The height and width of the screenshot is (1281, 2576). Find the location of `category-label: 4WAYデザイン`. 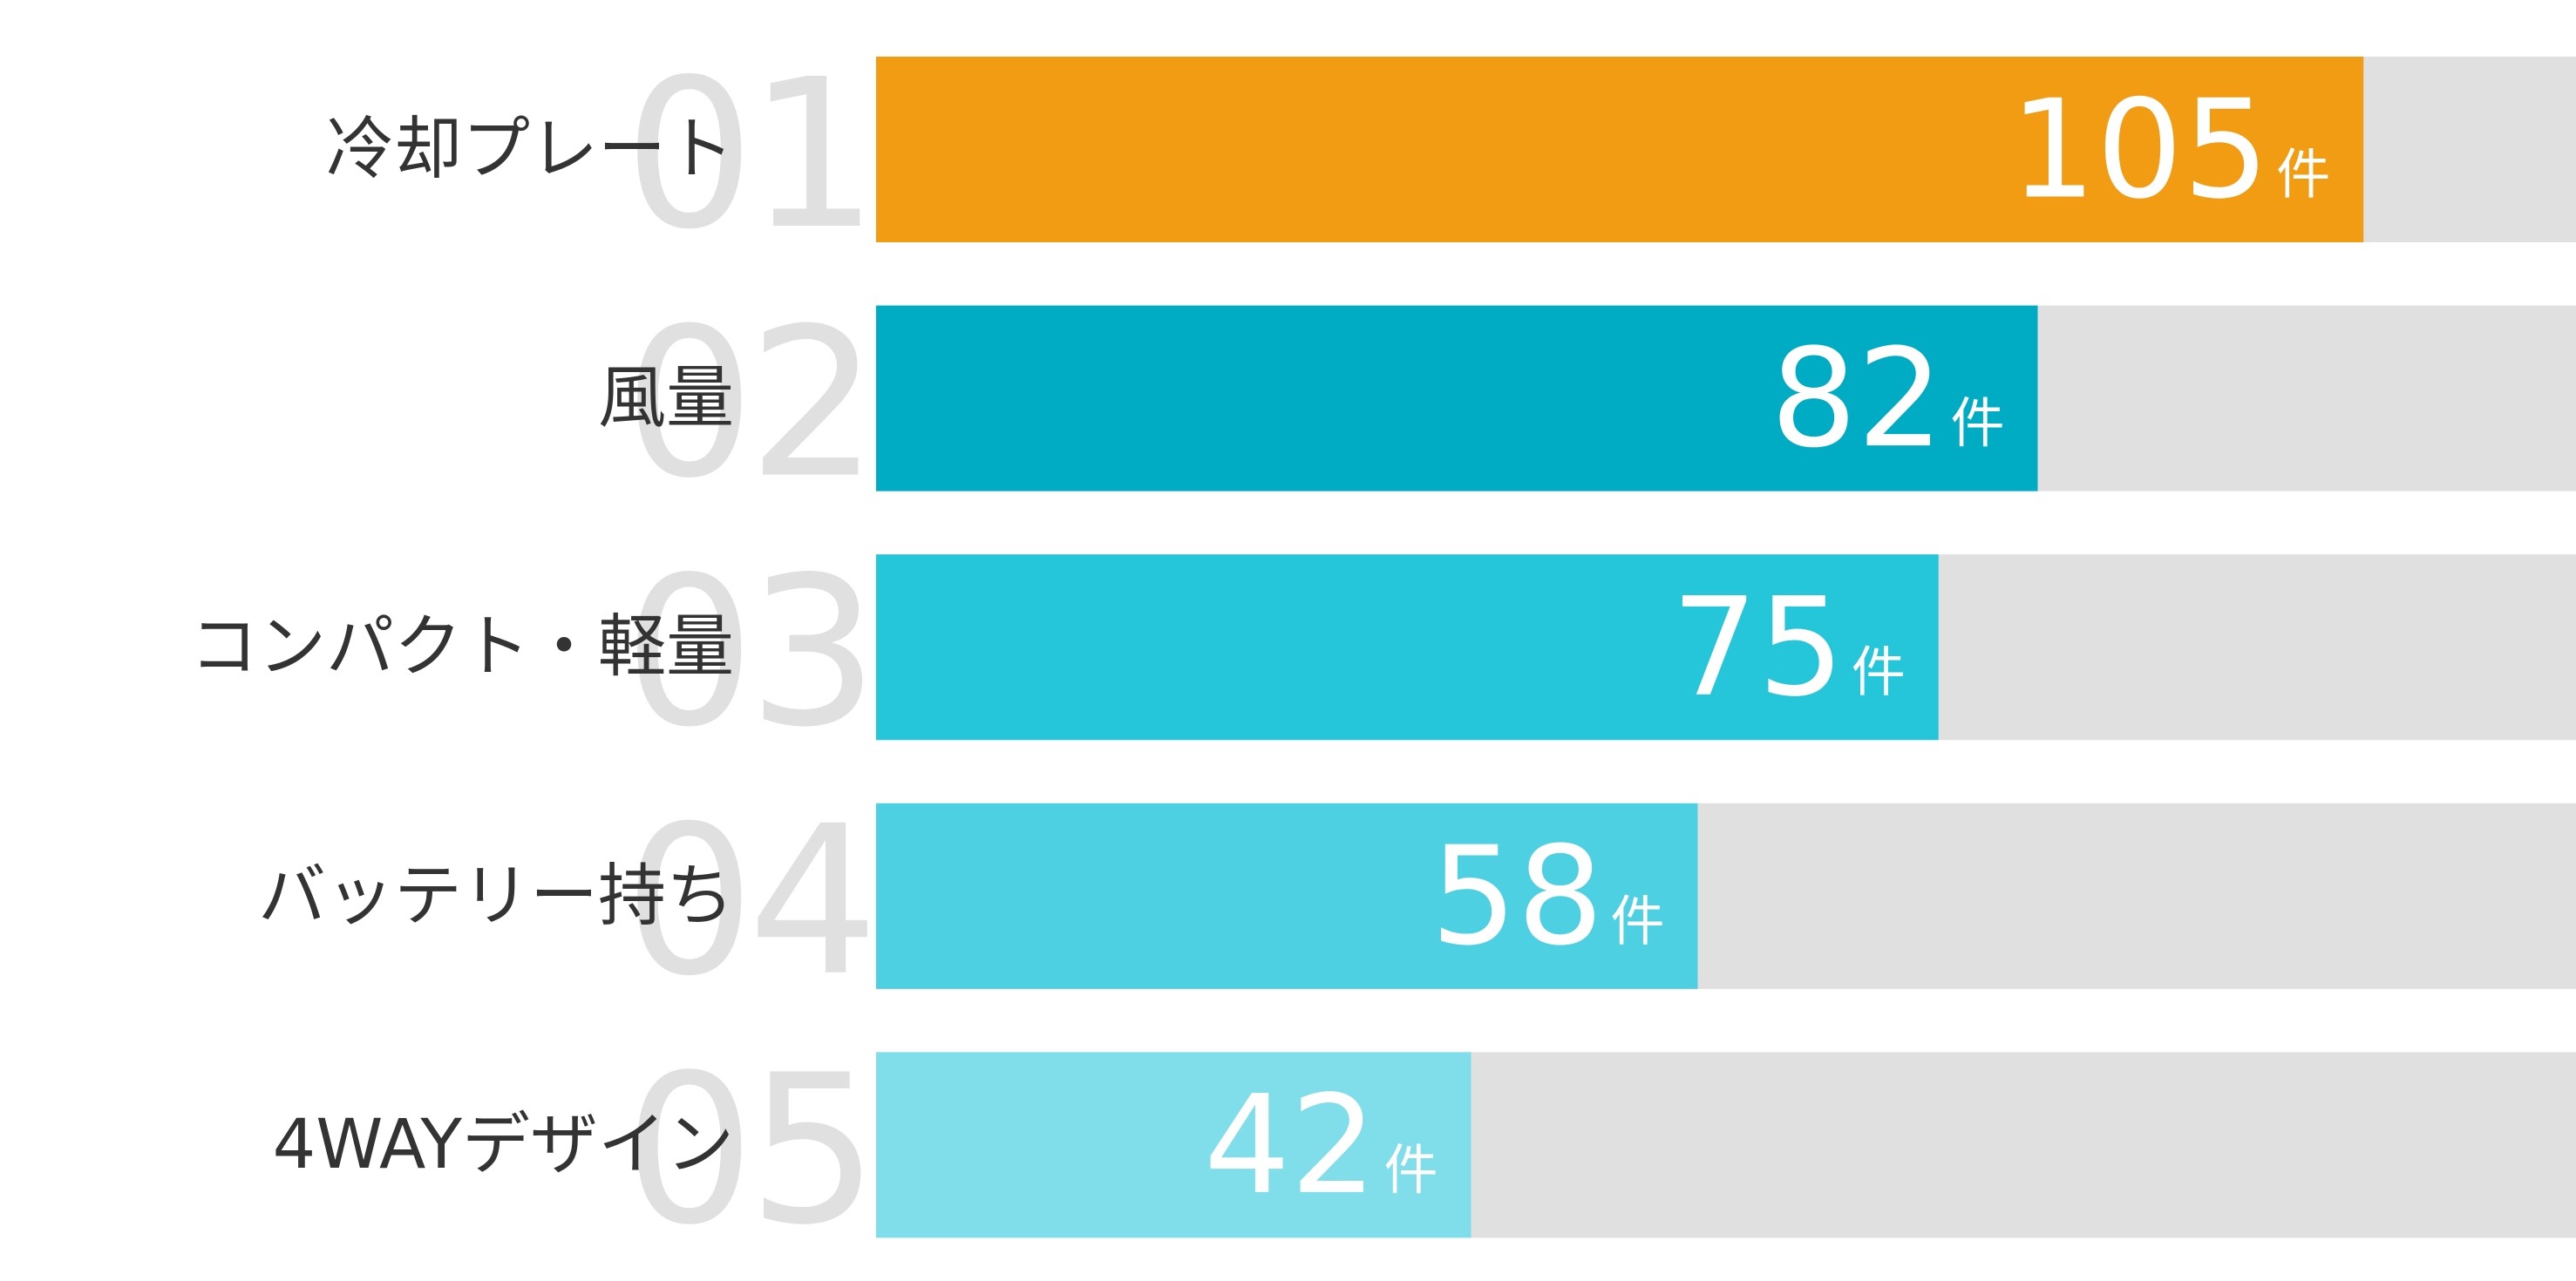

category-label: 4WAYデザイン is located at coordinates (503, 1145).